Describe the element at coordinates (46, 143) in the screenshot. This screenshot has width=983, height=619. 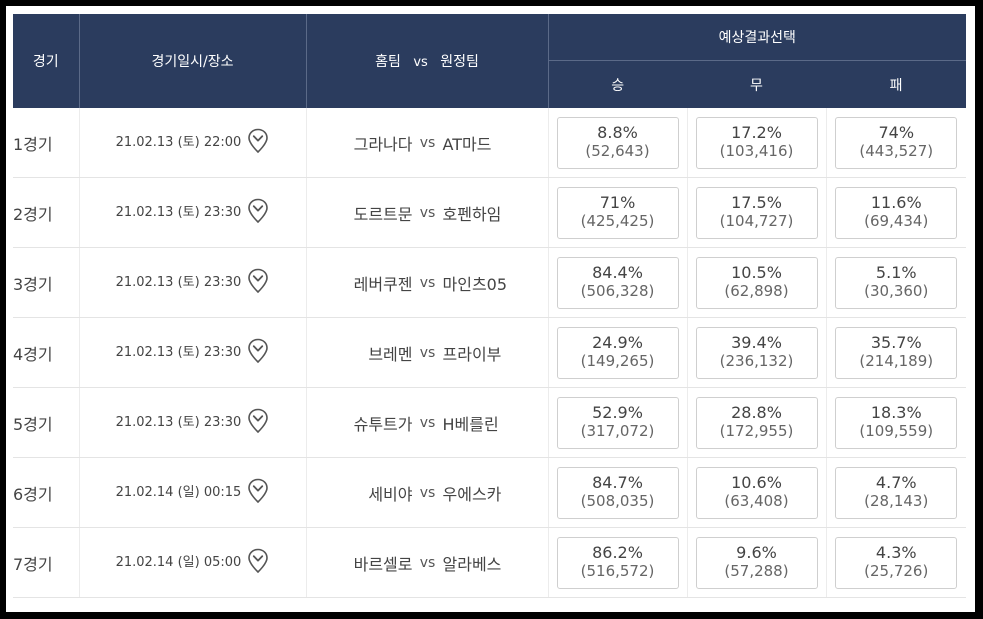
I see `game-number: 1경기` at that location.